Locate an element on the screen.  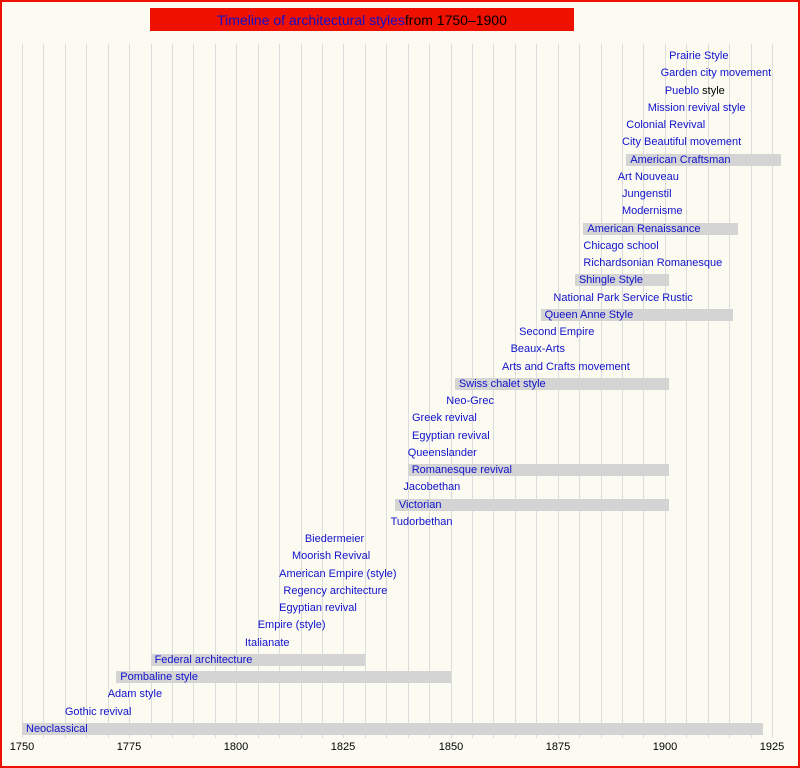
timeline-label: Richardsonian Romanesque is located at coordinates (652, 263).